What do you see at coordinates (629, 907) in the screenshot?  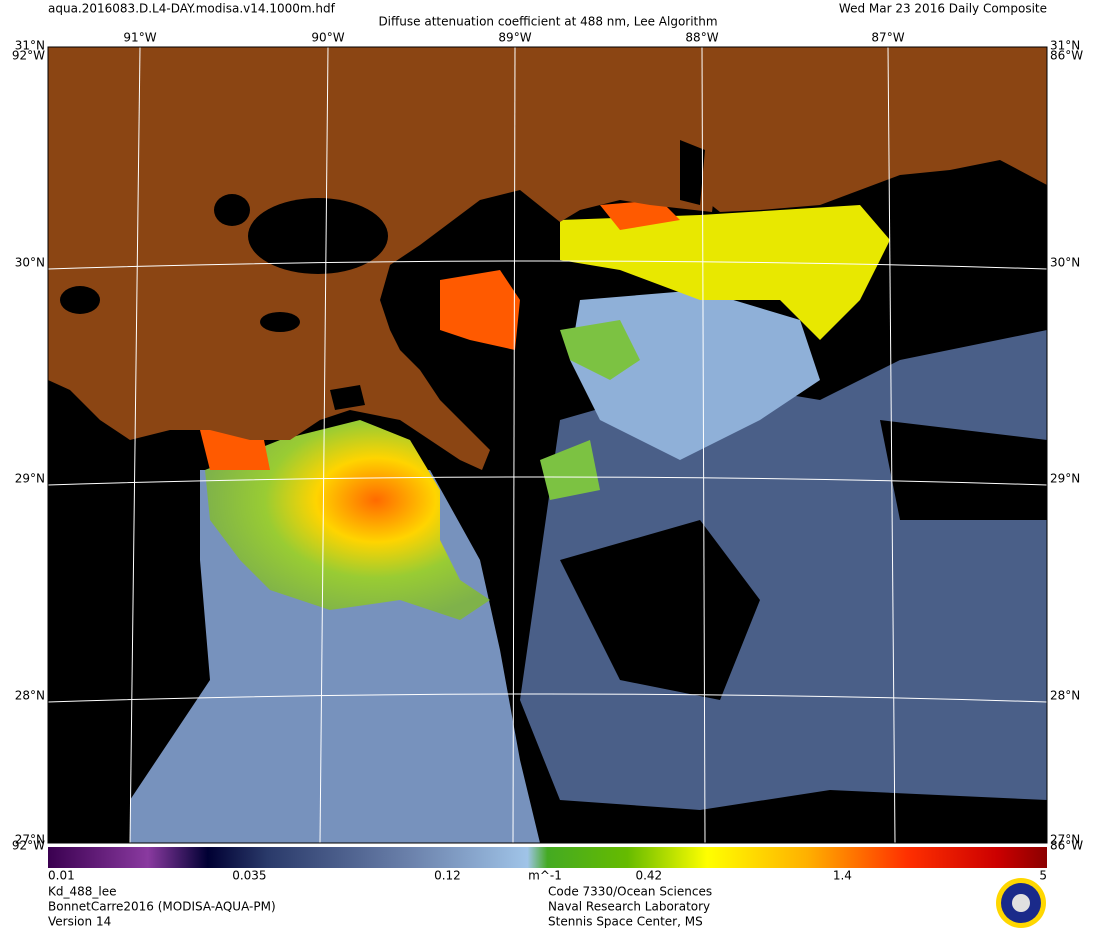 I see `footer-center-line: Naval Research Laboratory` at bounding box center [629, 907].